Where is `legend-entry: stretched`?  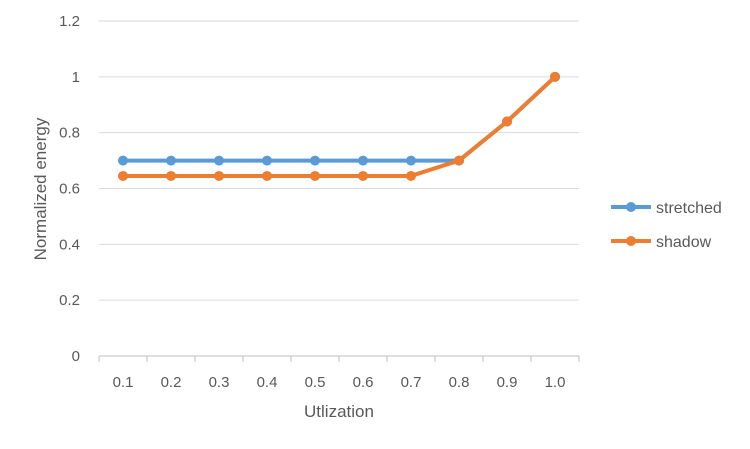
legend-entry: stretched is located at coordinates (666, 208).